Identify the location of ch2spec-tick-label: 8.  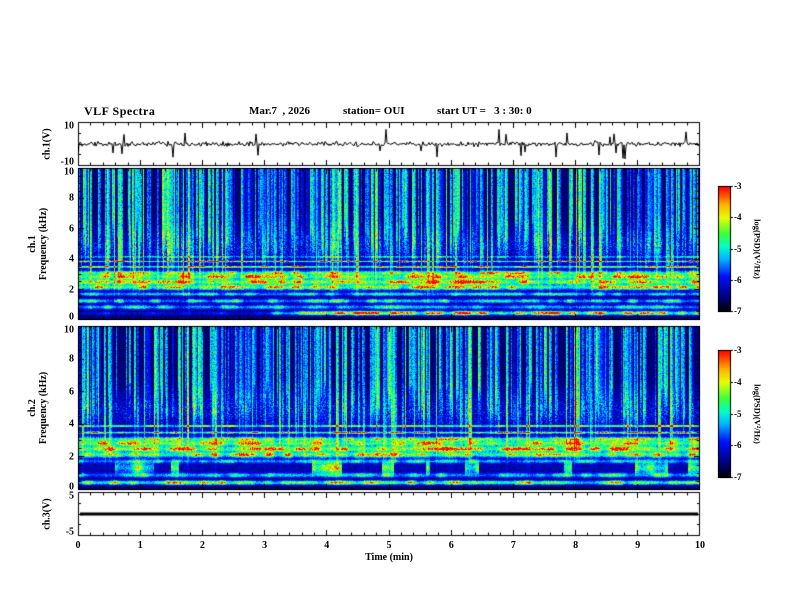
(71, 359).